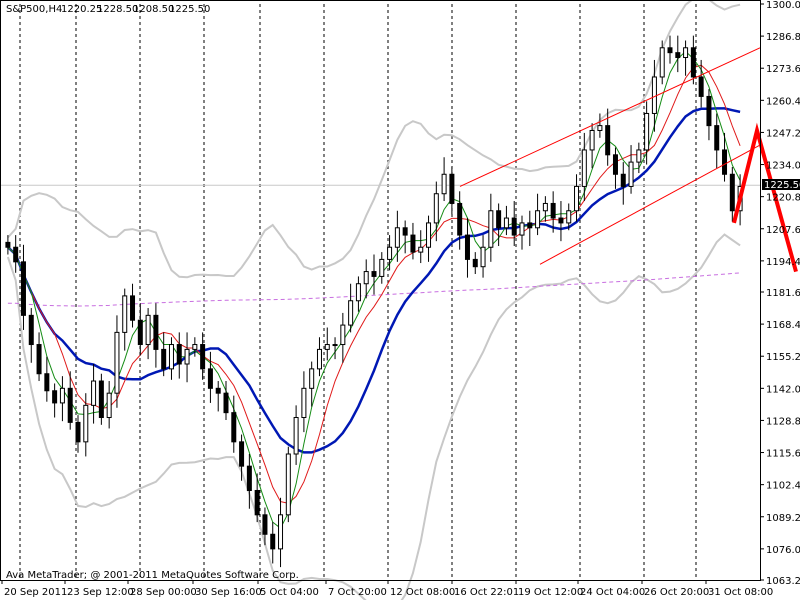 The image size is (800, 600). I want to click on y-tick-label: 1234.00, so click(783, 166).